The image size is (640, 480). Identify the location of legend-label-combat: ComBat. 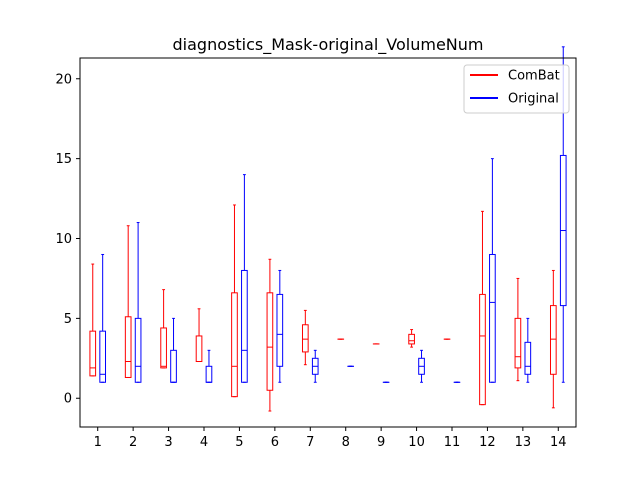
(534, 76).